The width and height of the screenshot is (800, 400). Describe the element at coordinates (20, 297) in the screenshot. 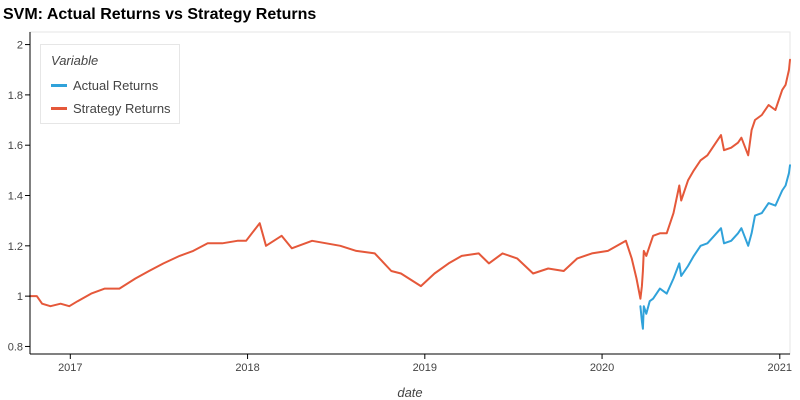

I see `y-tick-label: 1` at that location.